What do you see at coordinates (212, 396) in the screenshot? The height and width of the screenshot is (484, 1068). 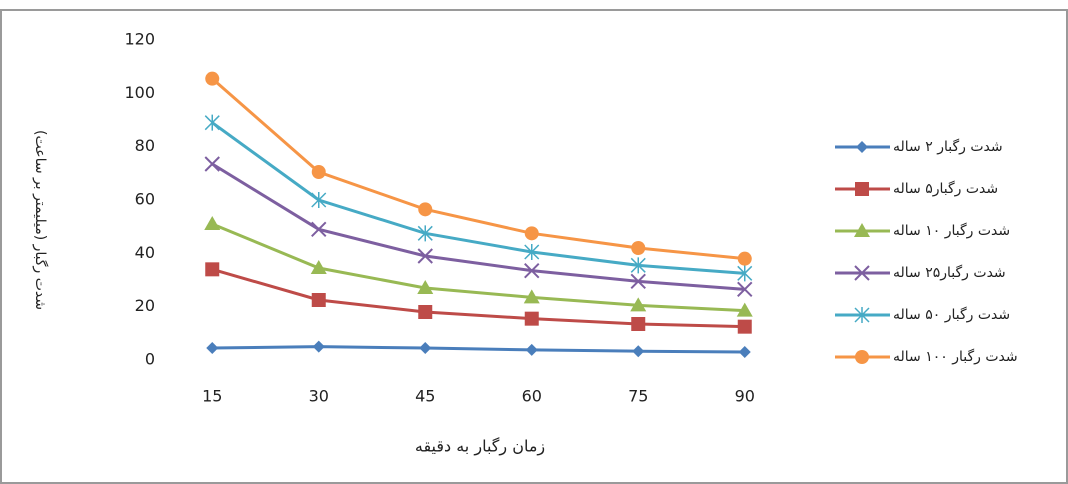 I see `x-tick-label: 15` at bounding box center [212, 396].